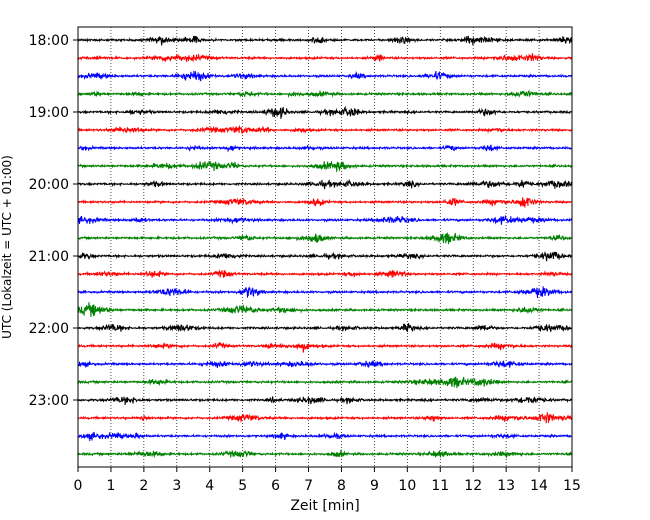 The width and height of the screenshot is (650, 520). Describe the element at coordinates (53, 221) in the screenshot. I see `y-axis-ticks: 18:00 19:00 20:00 21:00 22:00 23:00` at that location.